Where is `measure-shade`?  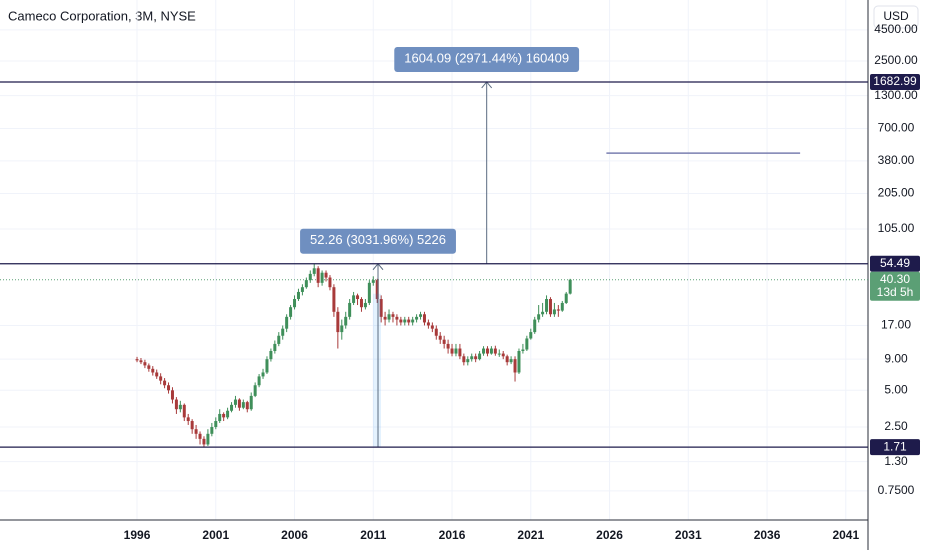
measure-shade is located at coordinates (377, 370).